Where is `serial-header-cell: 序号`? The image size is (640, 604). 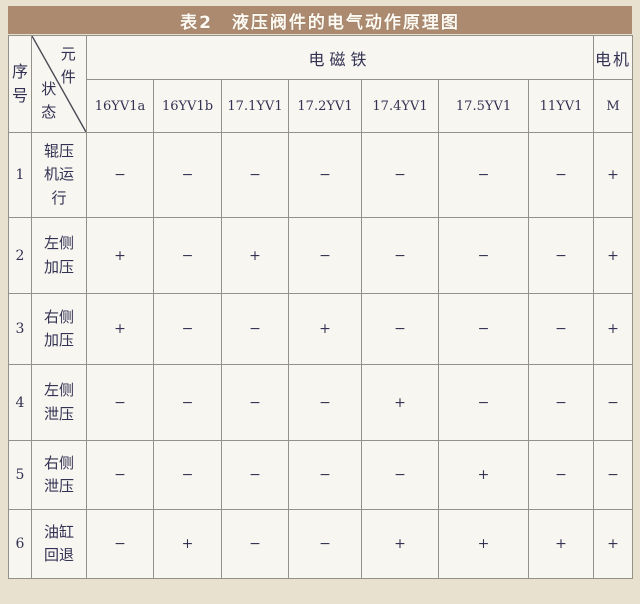 serial-header-cell: 序号 is located at coordinates (20, 84).